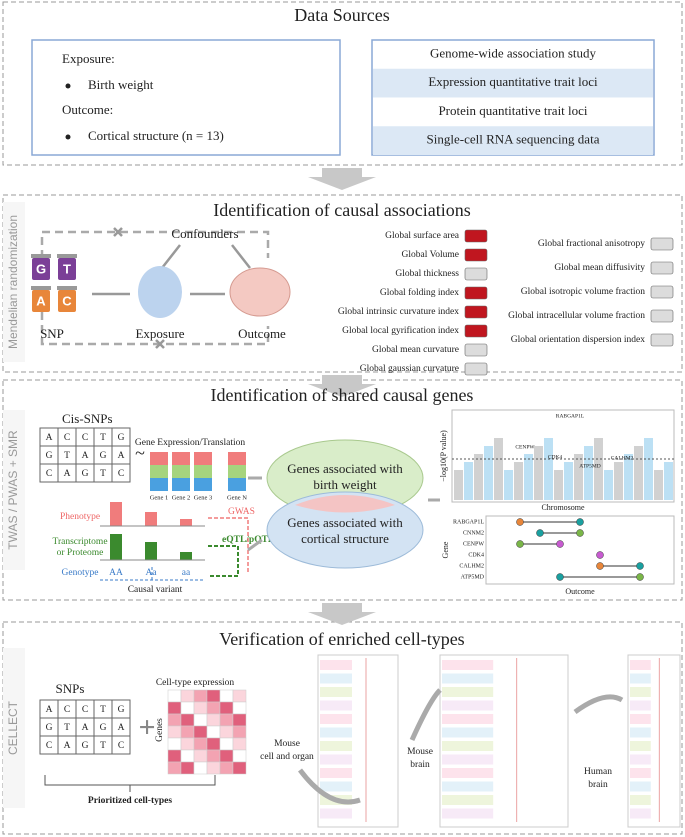 This screenshot has height=837, width=685. Describe the element at coordinates (190, 443) in the screenshot. I see `label: Gene Expression/Translation` at that location.